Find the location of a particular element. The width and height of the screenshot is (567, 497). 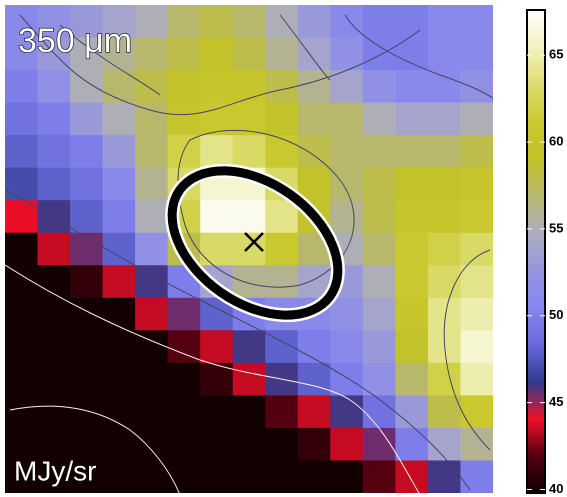

colorbar-tick-label: 60 is located at coordinates (556, 140).